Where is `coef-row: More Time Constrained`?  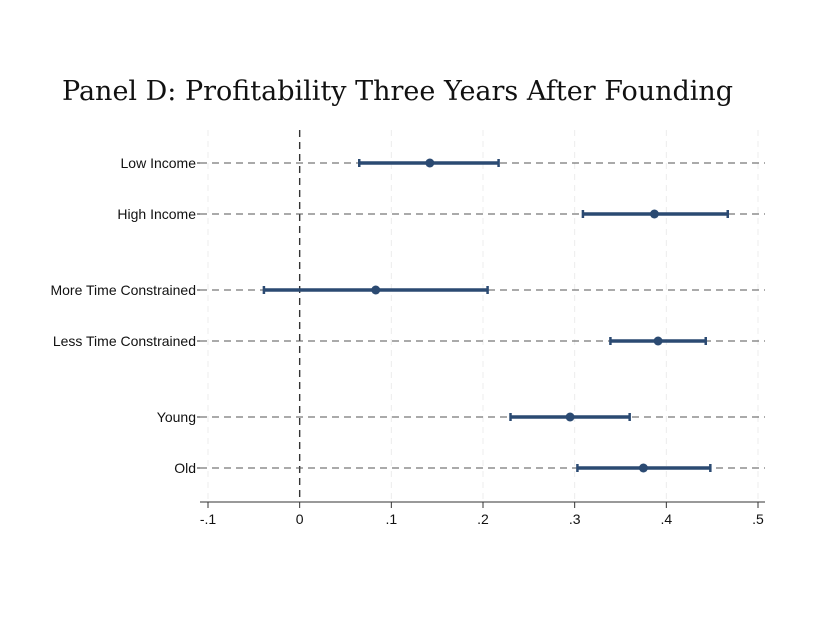
coef-row: More Time Constrained is located at coordinates (407, 290).